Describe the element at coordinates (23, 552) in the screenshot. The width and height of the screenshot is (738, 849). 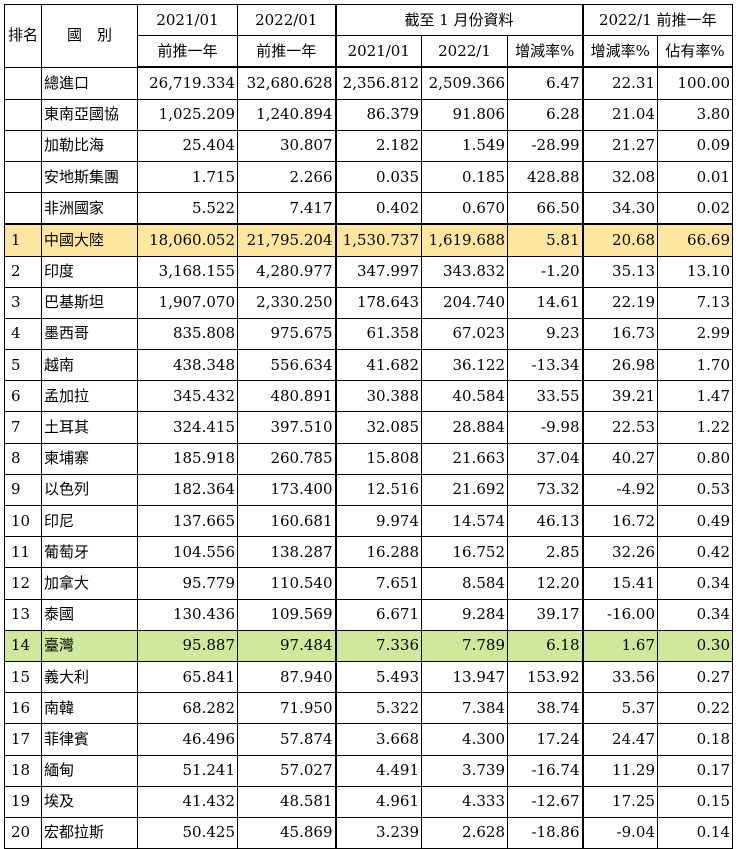
I see `rank-cell: 11` at that location.